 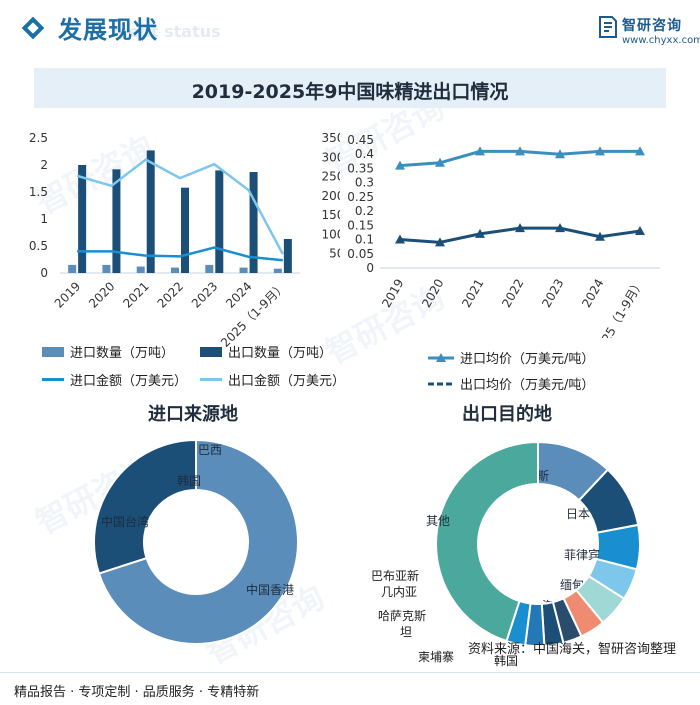 What do you see at coordinates (582, 554) in the screenshot?
I see `slice-label: 菲律宾` at bounding box center [582, 554].